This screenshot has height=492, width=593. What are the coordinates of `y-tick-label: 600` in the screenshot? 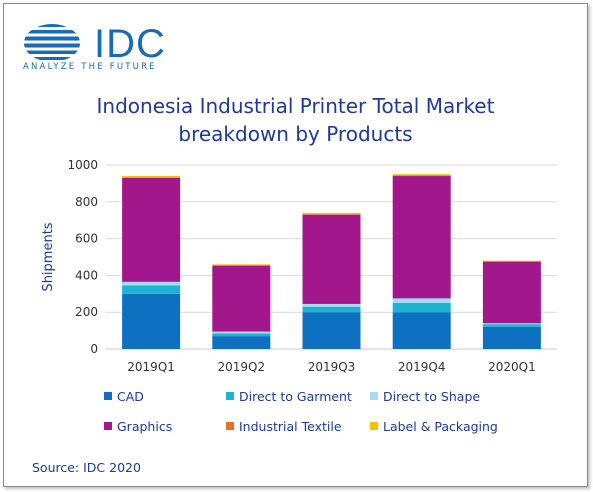 It's located at (86, 239).